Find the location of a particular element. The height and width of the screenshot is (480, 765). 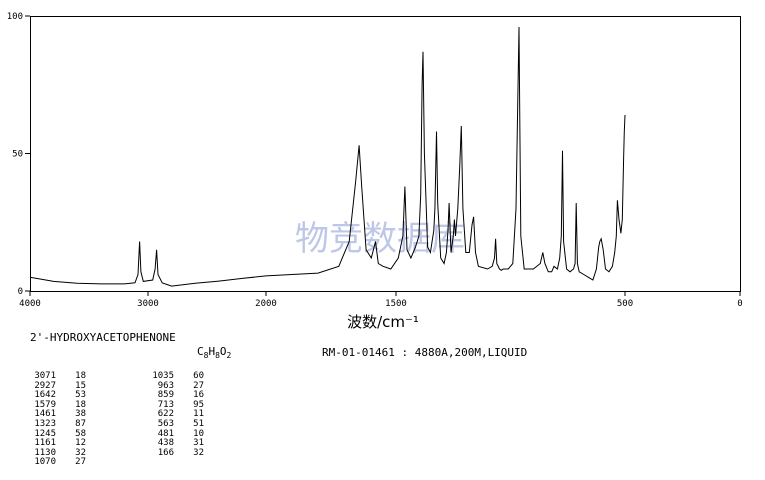

peak-row: 859 16 is located at coordinates (172, 396).